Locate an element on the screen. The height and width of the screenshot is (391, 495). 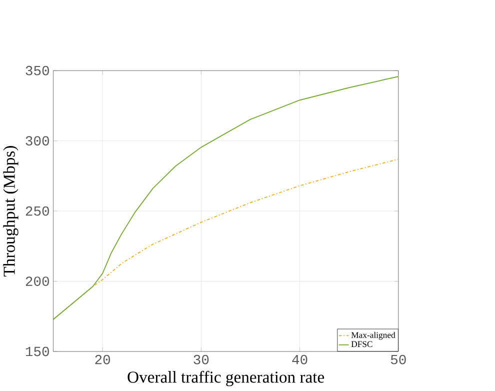
y-tick-label: 300 is located at coordinates (37, 141).